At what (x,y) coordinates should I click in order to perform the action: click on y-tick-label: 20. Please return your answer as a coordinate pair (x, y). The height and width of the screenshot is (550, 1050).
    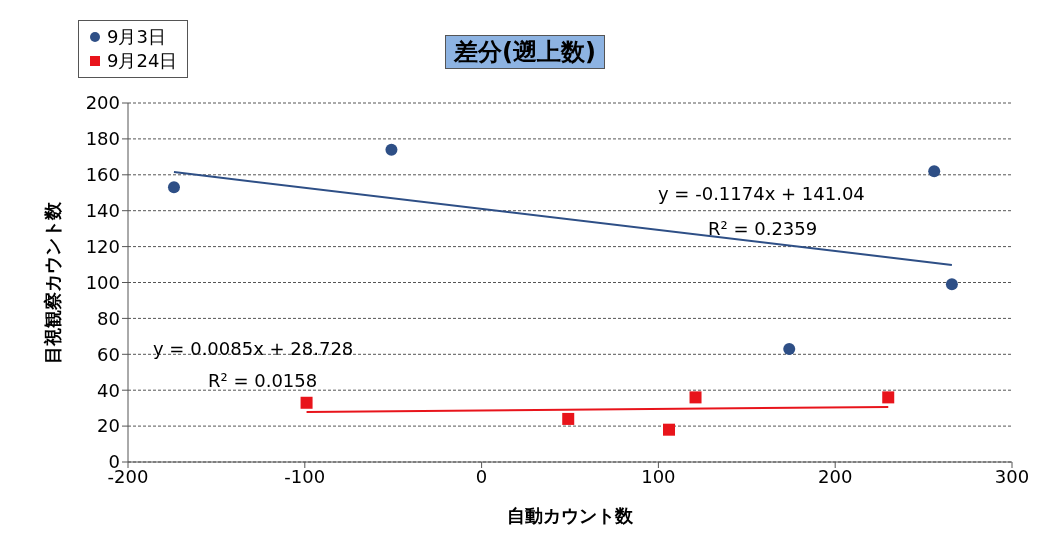
    Looking at the image, I should click on (108, 426).